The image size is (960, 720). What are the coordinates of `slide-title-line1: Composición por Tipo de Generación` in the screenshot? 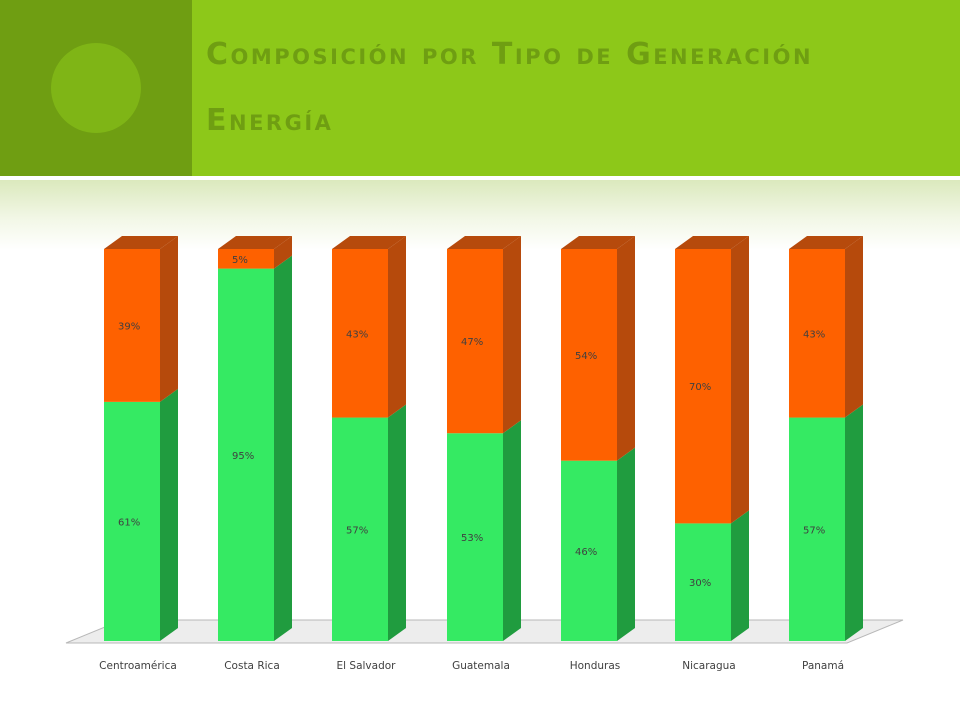 It's located at (510, 54).